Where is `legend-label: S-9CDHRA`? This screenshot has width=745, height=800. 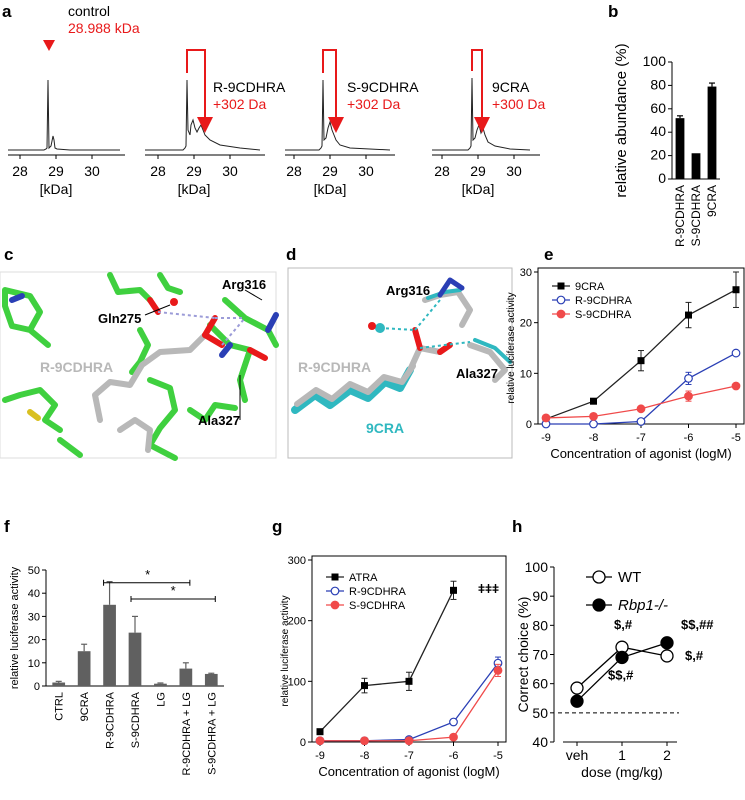 legend-label: S-9CDHRA is located at coordinates (603, 315).